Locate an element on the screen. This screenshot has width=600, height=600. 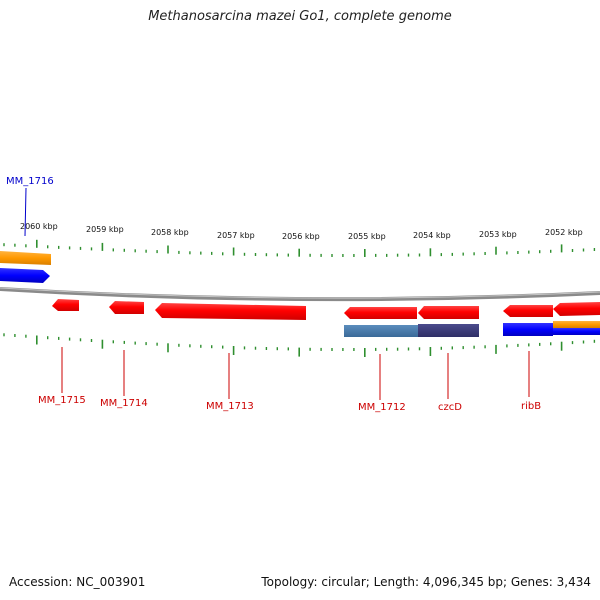
scale-label-2058: 2058 kbp is located at coordinates (170, 232).